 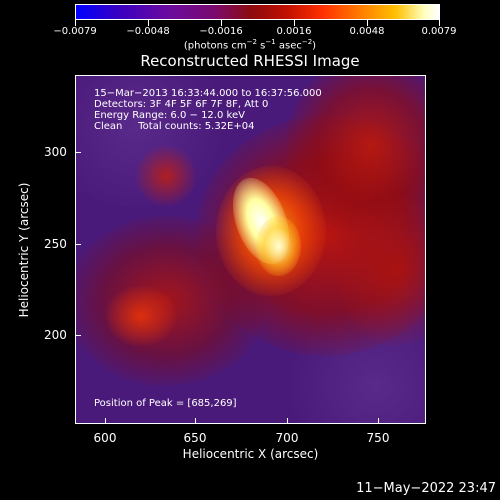 What do you see at coordinates (367, 31) in the screenshot?
I see `colorbar-tick-label: 0.0048` at bounding box center [367, 31].